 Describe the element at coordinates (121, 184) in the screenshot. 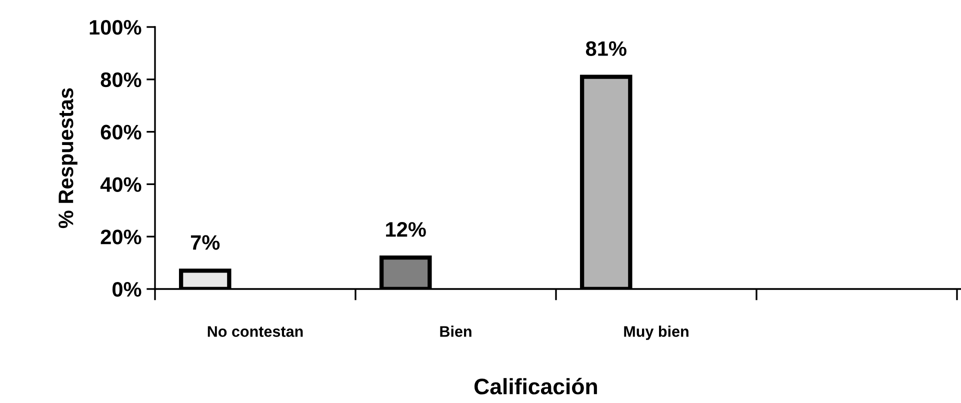

I see `y-tick-label: 40%` at that location.